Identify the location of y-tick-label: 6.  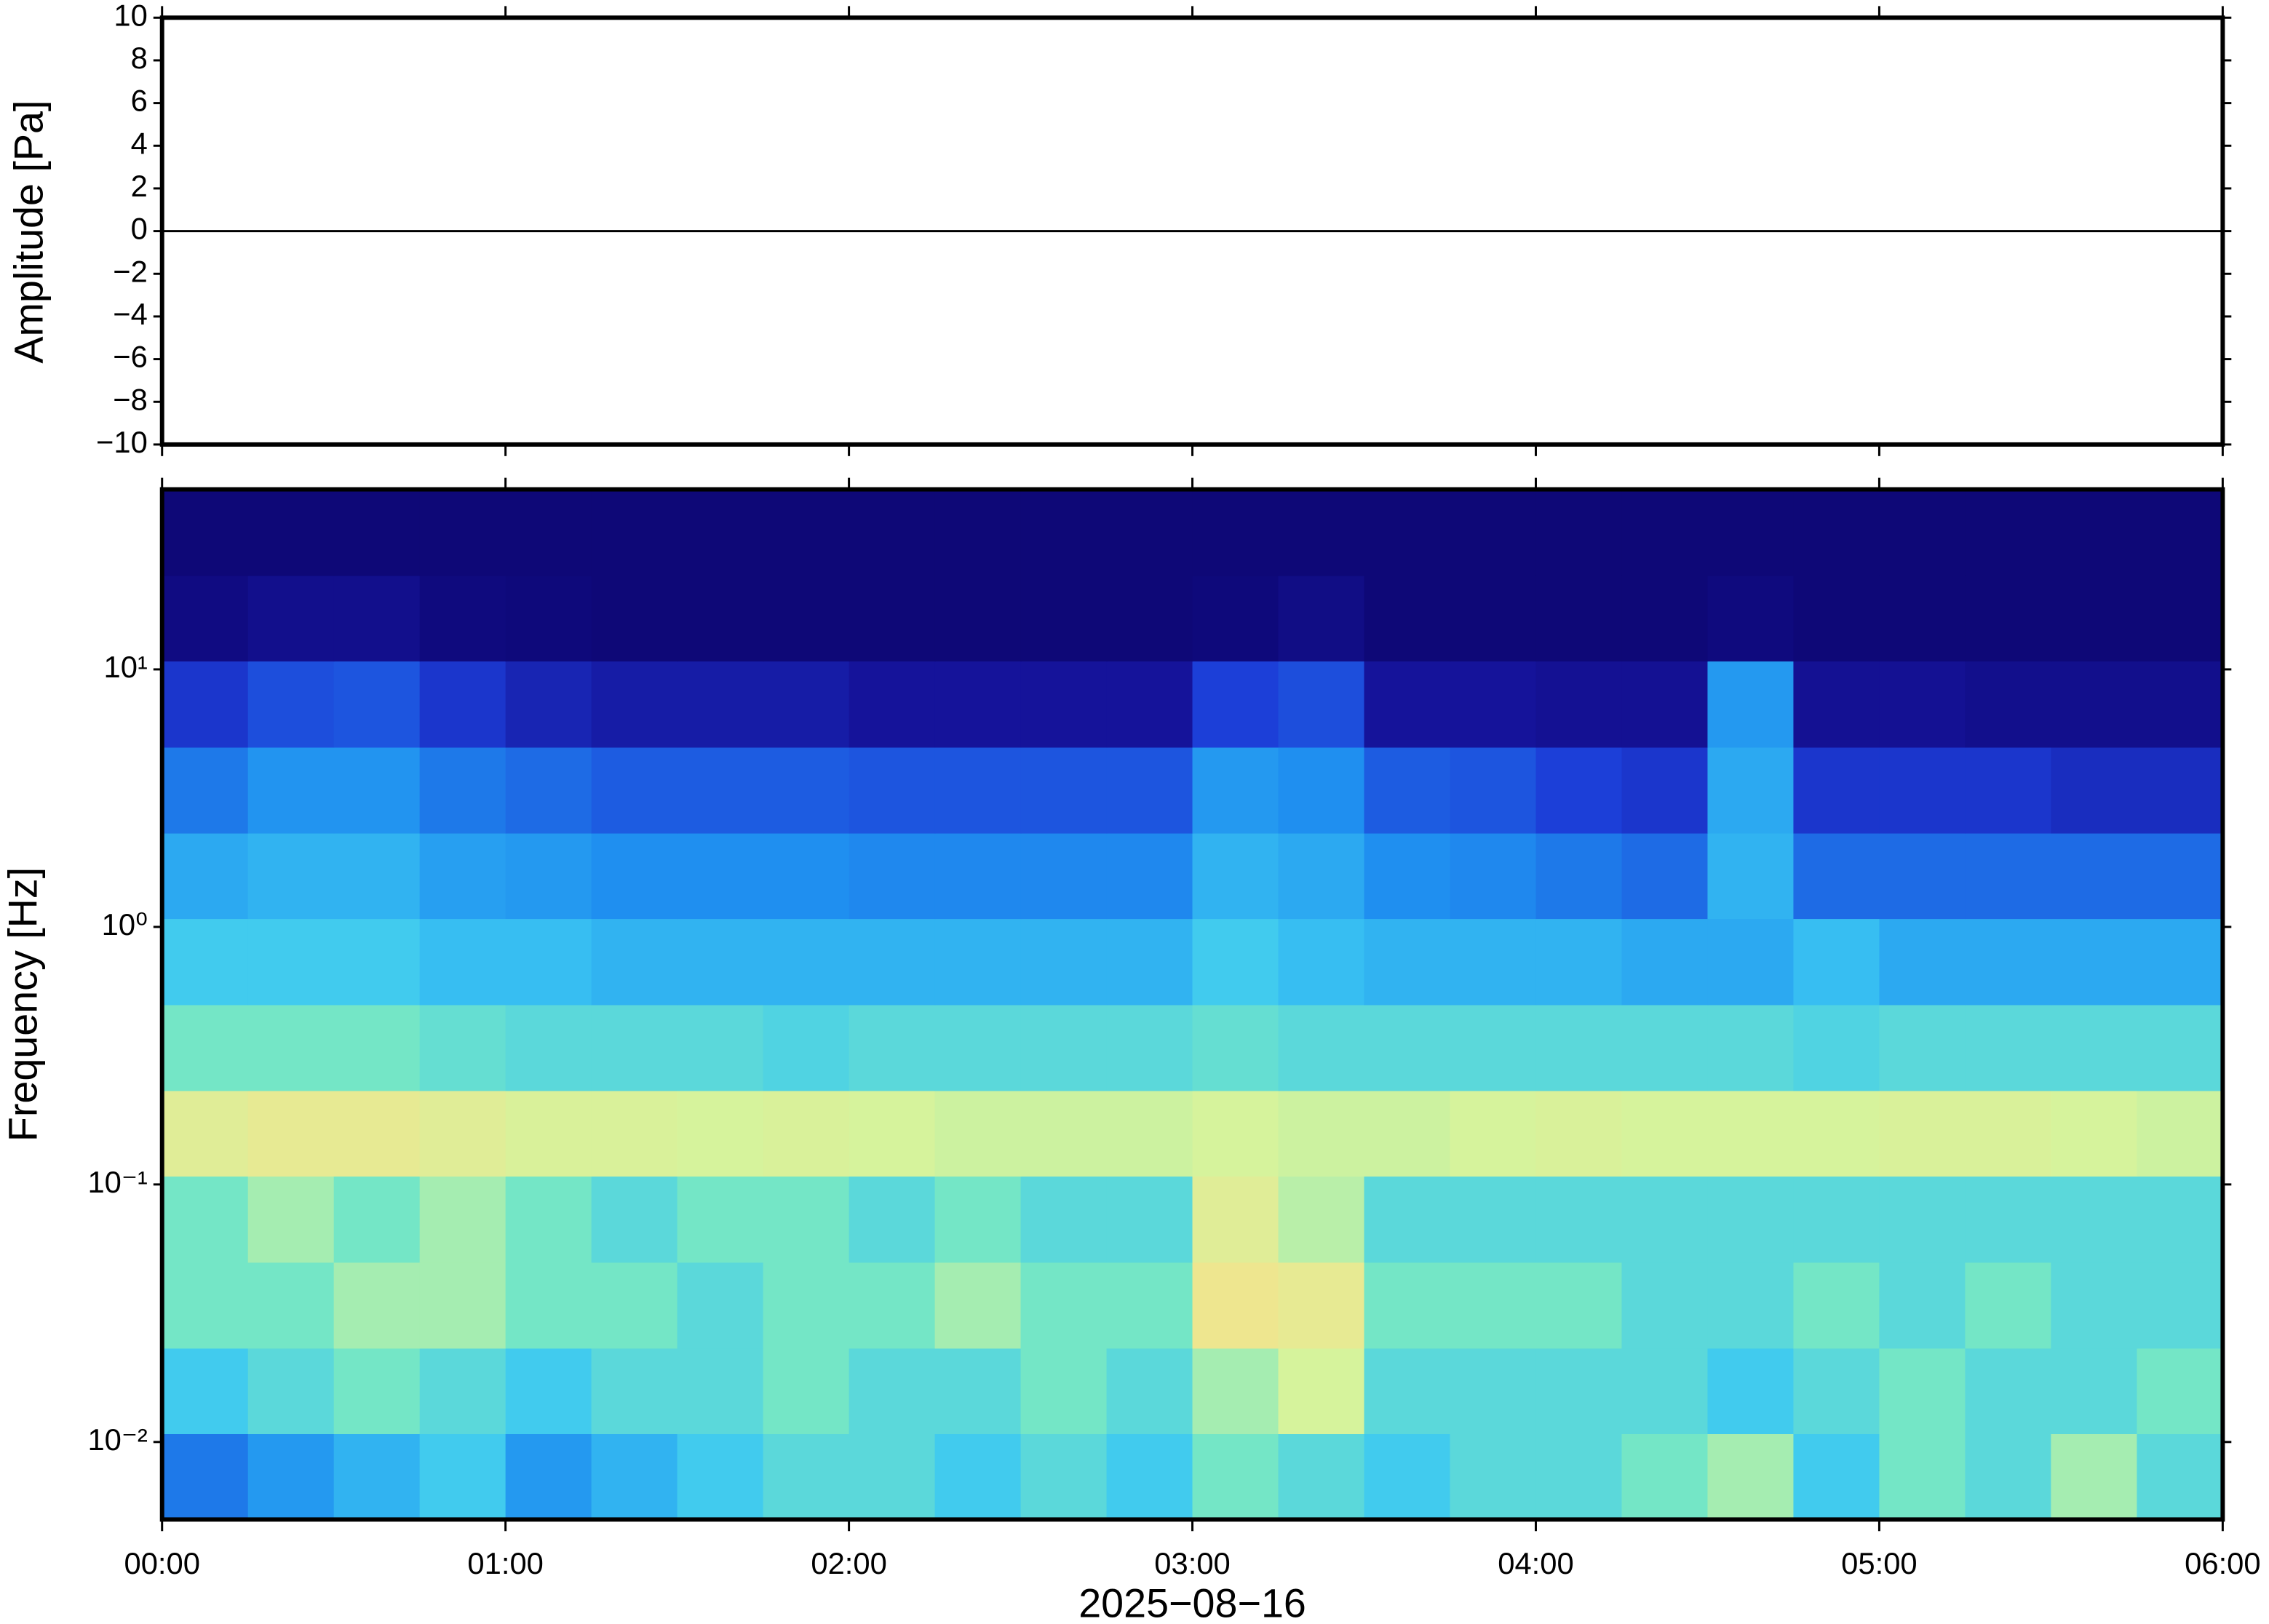
(139, 101).